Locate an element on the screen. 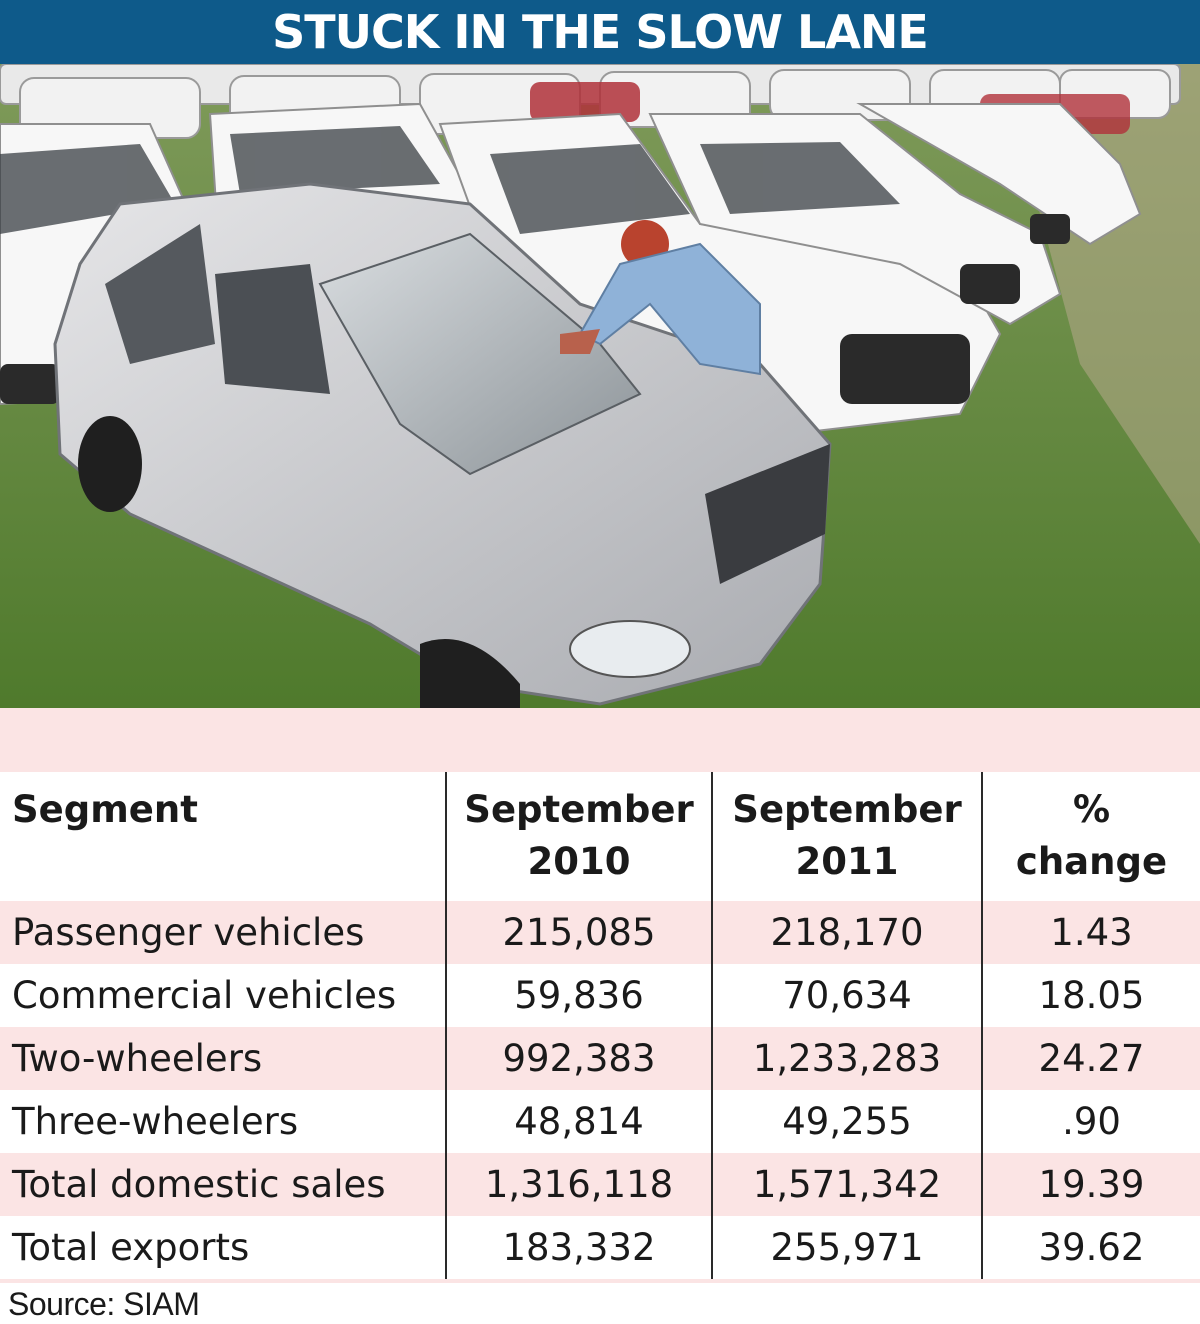  column-header-sept-2011: September 2011 is located at coordinates (846, 836).